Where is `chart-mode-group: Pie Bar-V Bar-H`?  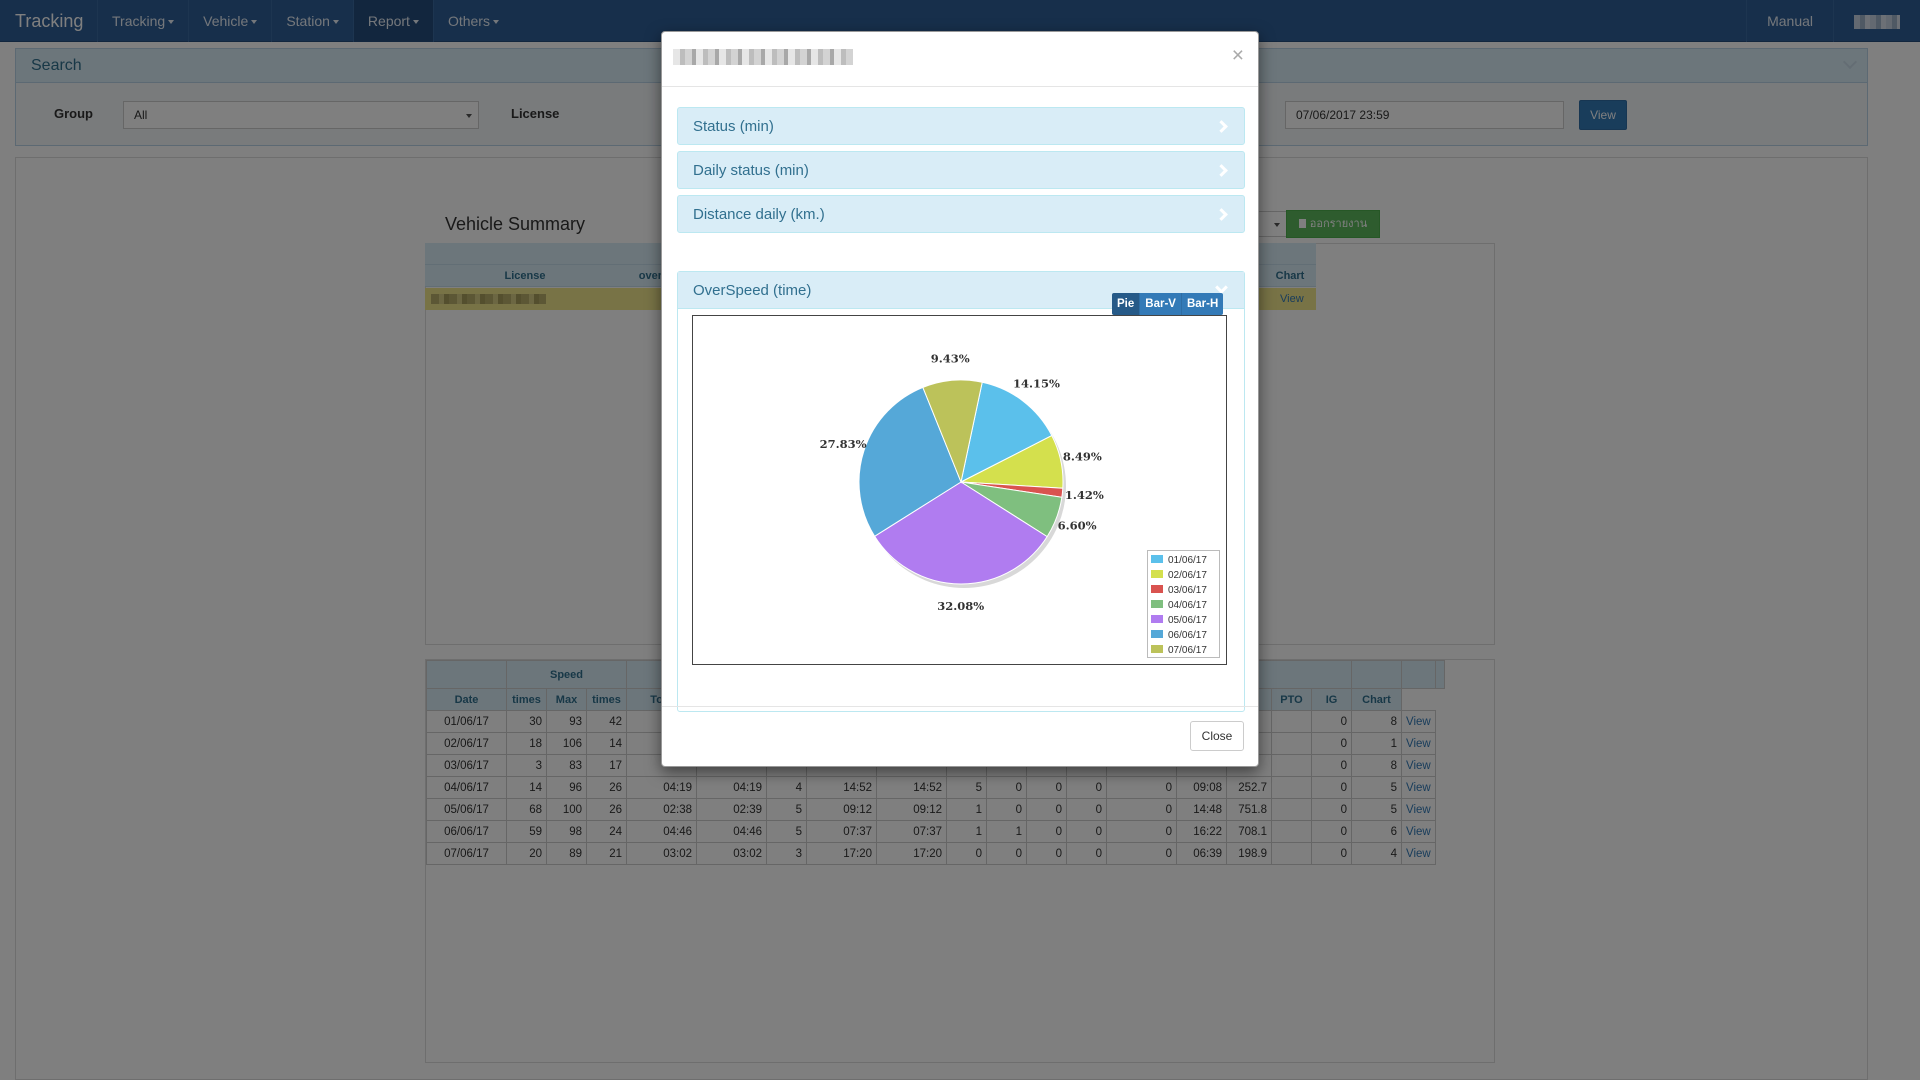
chart-mode-group: Pie Bar-V Bar-H is located at coordinates (1168, 304).